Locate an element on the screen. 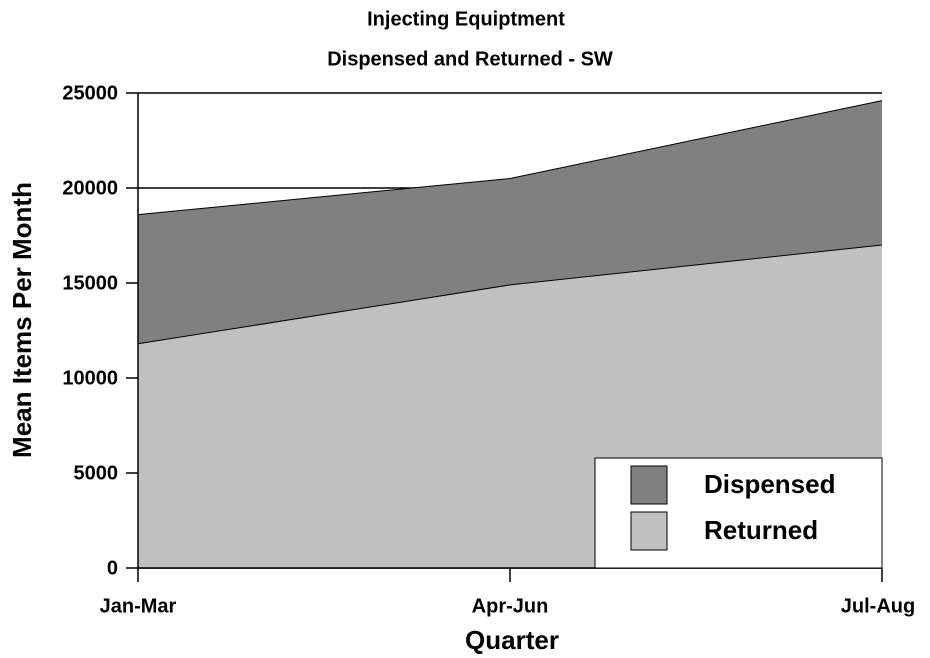 This screenshot has height=658, width=930. x-axis-label: Quarter is located at coordinates (512, 640).